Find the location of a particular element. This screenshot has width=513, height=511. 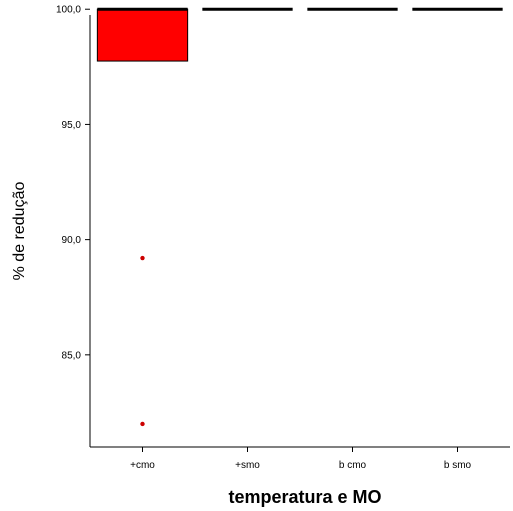

y-tick-label: 85,0 is located at coordinates (72, 355).